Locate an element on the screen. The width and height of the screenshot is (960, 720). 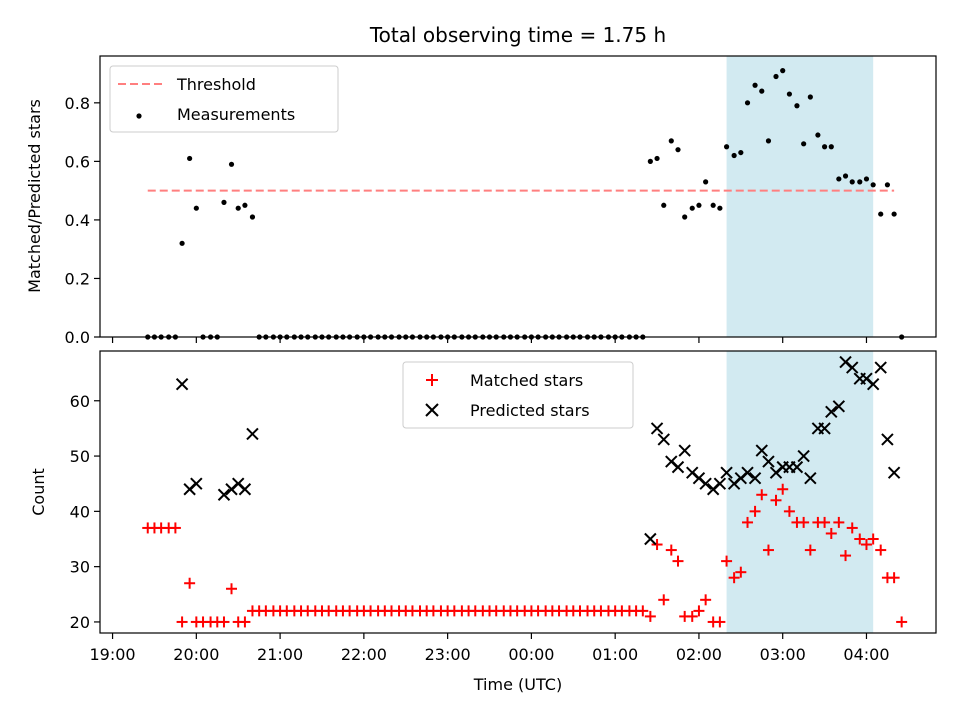
top-legend-box is located at coordinates (224, 99).